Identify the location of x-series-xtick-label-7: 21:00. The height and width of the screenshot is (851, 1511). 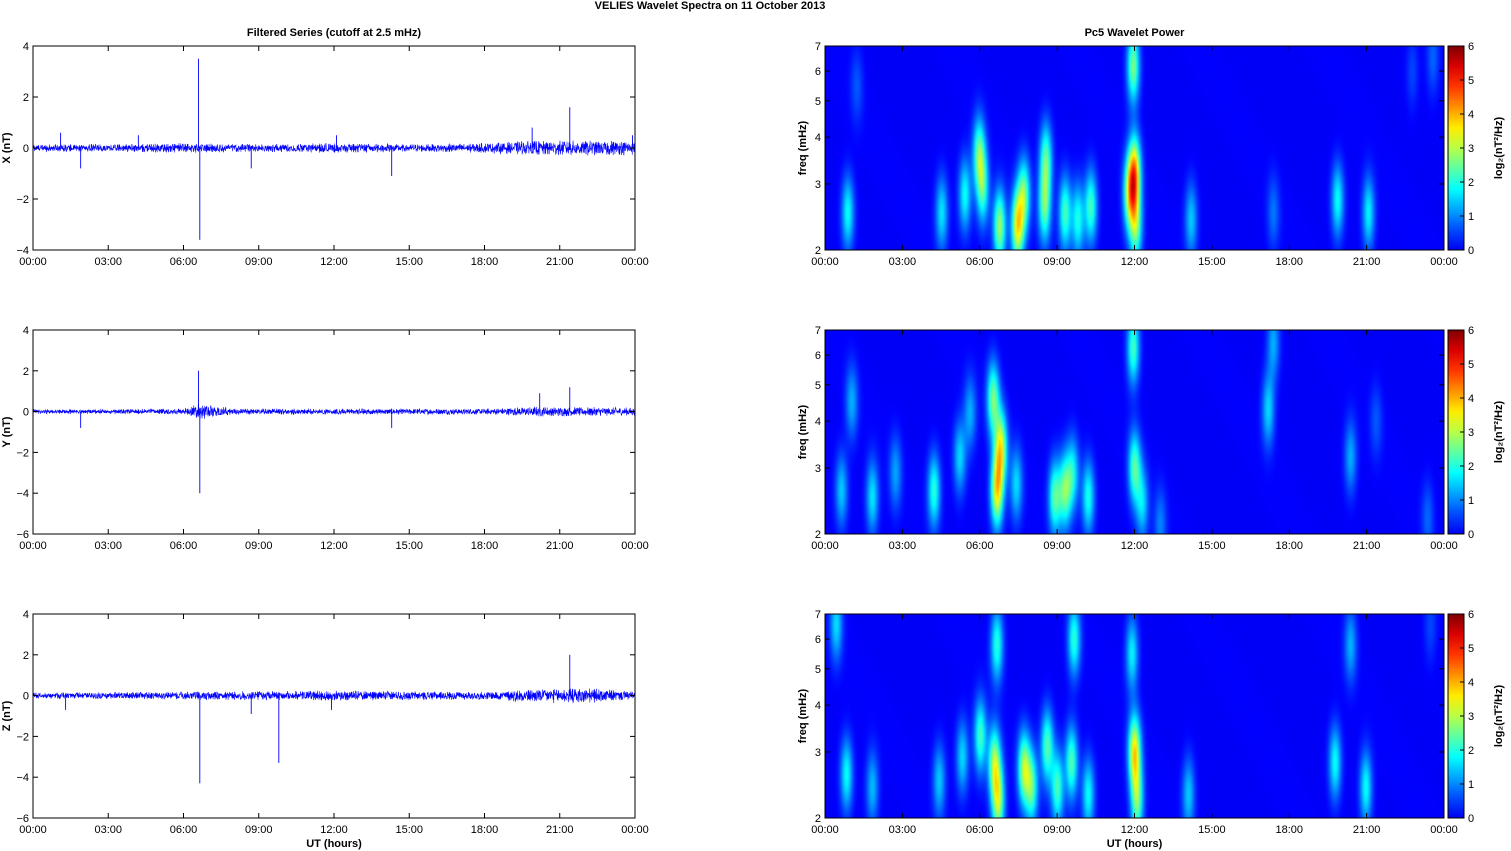
(560, 262).